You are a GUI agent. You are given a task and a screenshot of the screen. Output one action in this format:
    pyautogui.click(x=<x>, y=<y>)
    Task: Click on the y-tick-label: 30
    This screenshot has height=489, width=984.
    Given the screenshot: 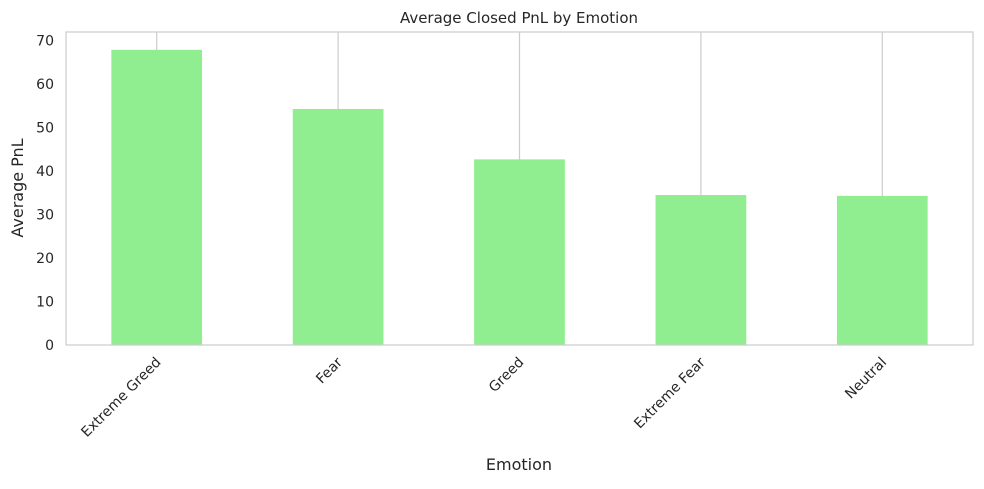 What is the action you would take?
    pyautogui.click(x=45, y=216)
    